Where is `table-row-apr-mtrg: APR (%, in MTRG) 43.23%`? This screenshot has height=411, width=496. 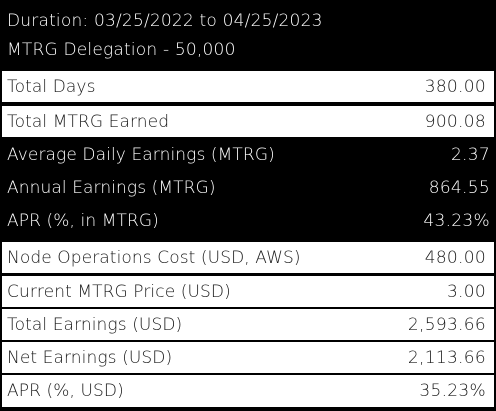
table-row-apr-mtrg: APR (%, in MTRG) 43.23% is located at coordinates (248, 220).